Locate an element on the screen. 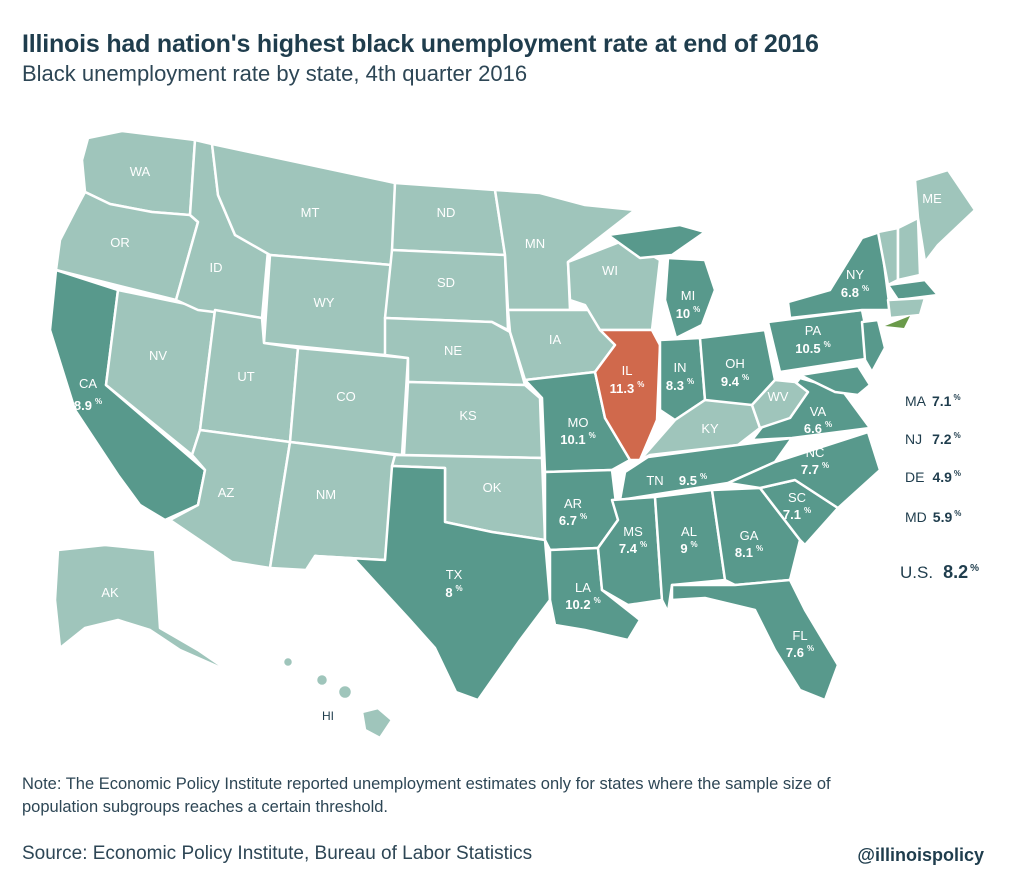 The width and height of the screenshot is (1024, 885). value-mo-pct: % is located at coordinates (592, 435).